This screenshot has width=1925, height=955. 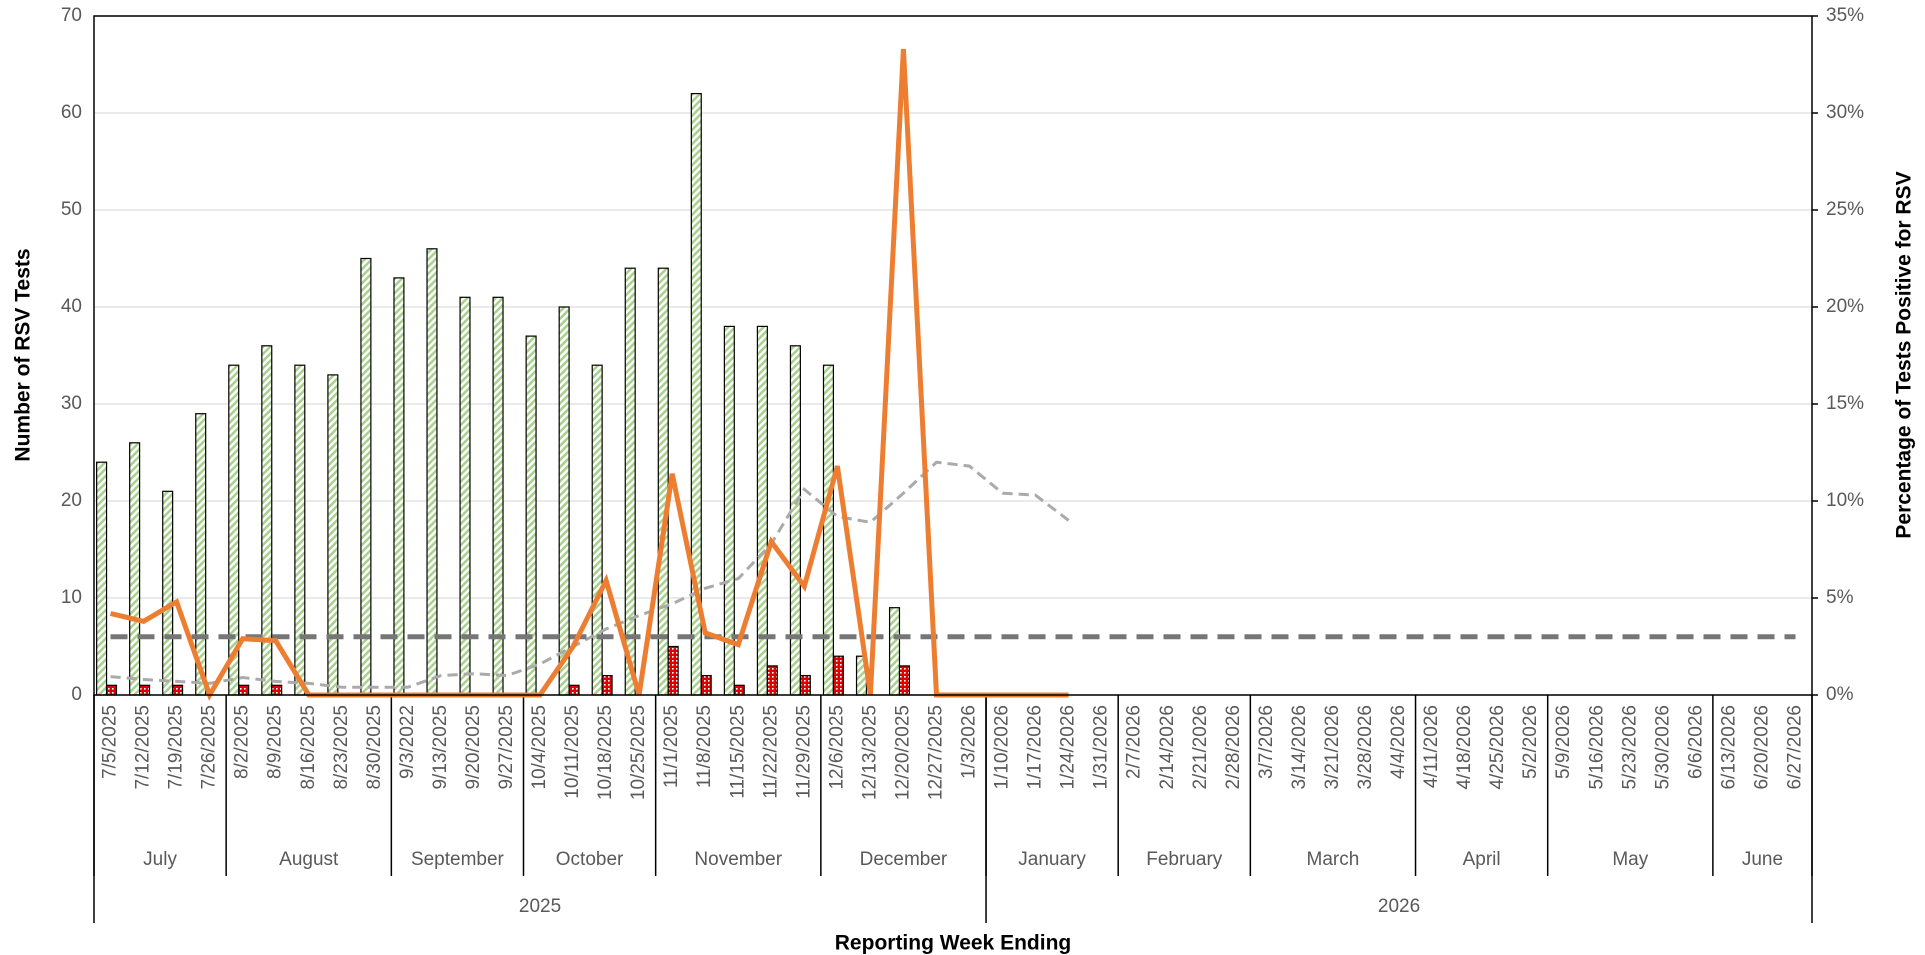 I want to click on y-axis-title: Number of RSV Tests, so click(x=23, y=354).